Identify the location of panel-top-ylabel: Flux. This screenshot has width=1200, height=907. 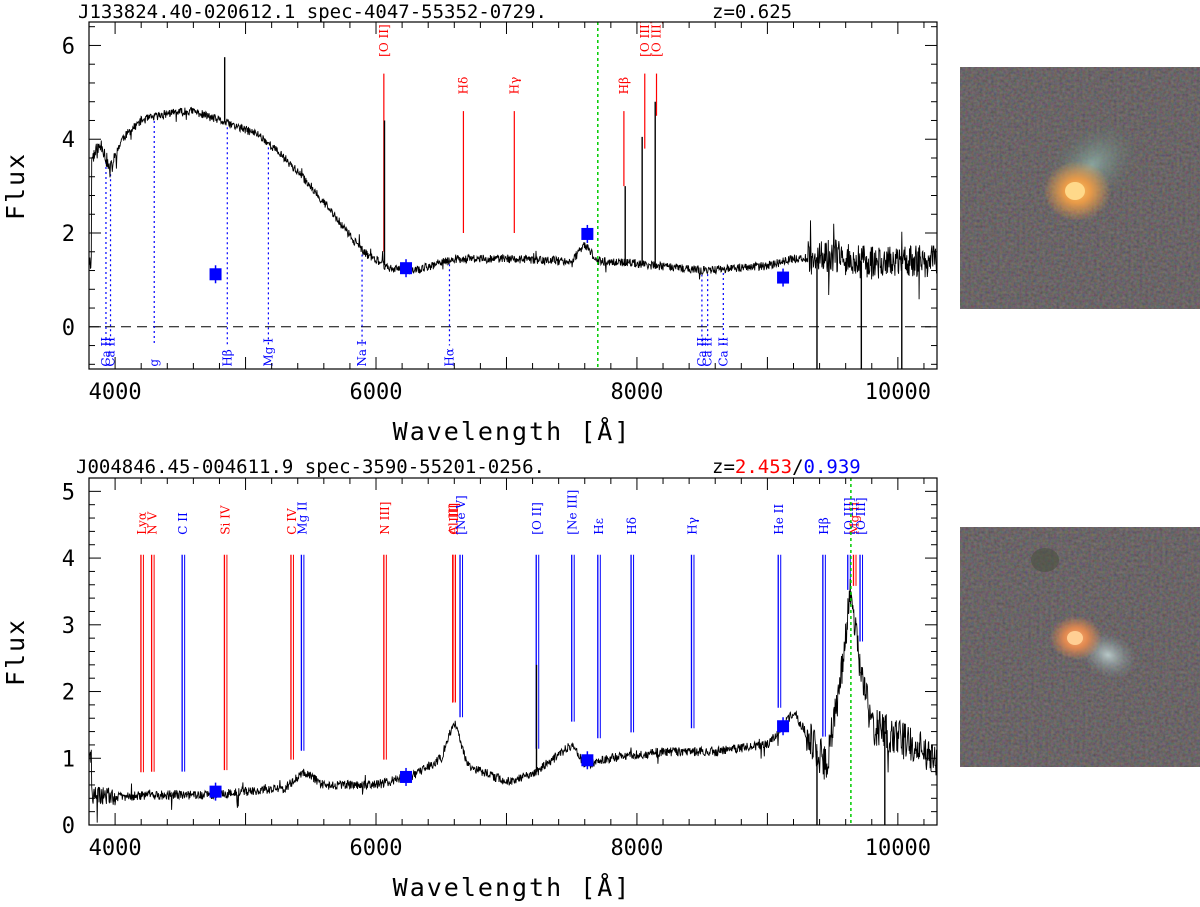
(15, 186).